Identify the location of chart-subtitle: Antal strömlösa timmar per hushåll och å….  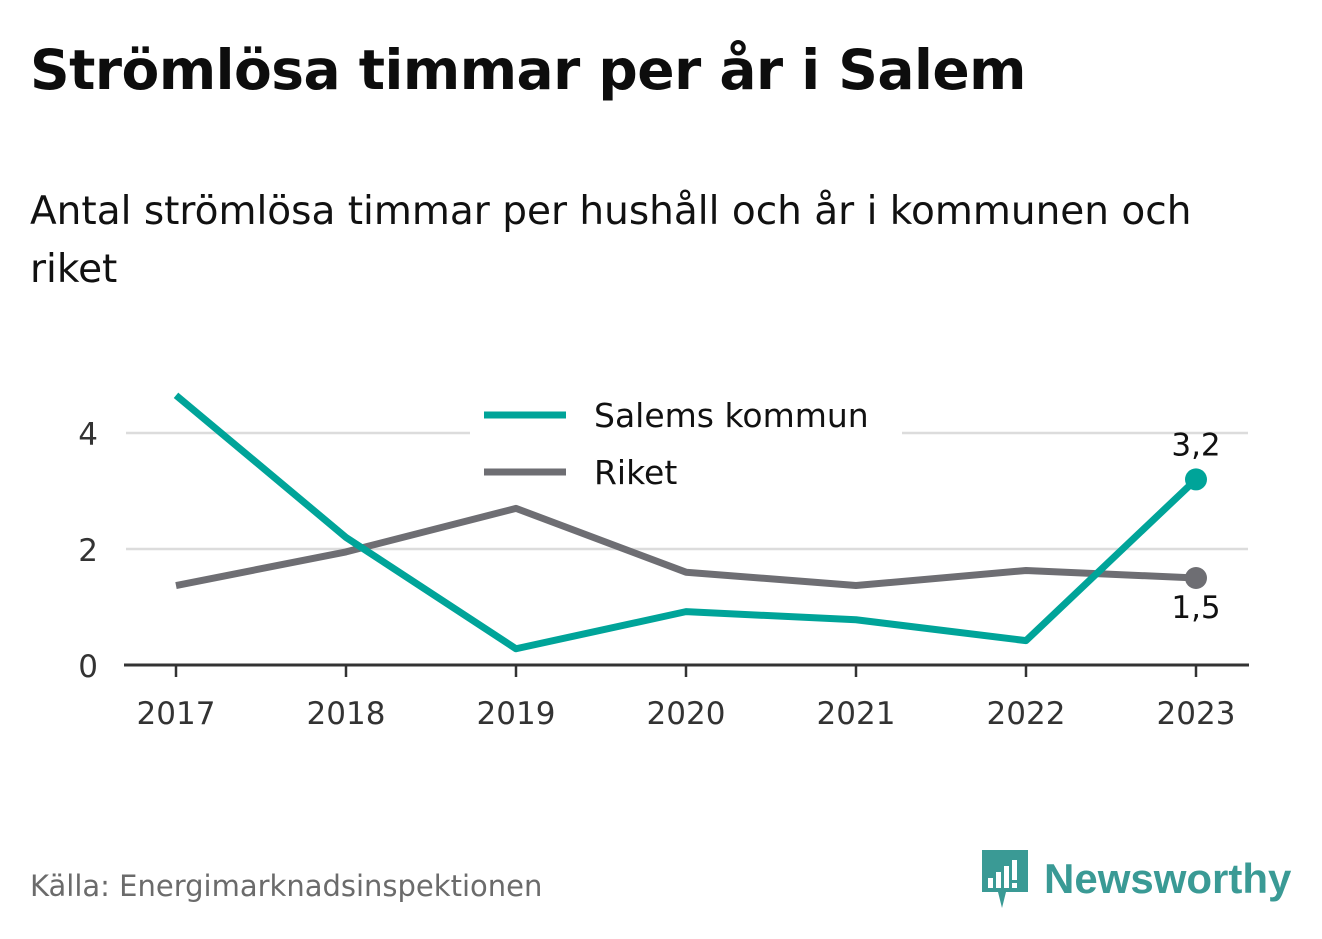
(611, 240).